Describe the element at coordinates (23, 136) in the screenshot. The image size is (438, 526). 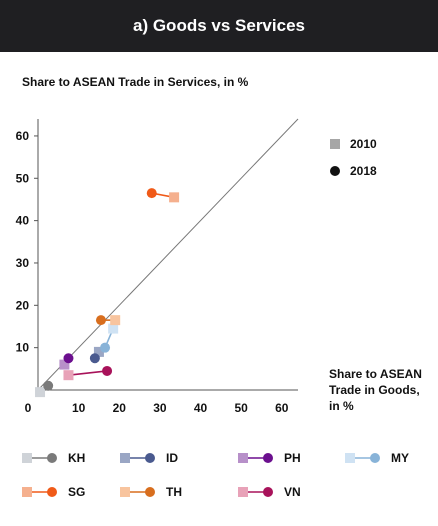
I see `y-tick-label: 60` at that location.